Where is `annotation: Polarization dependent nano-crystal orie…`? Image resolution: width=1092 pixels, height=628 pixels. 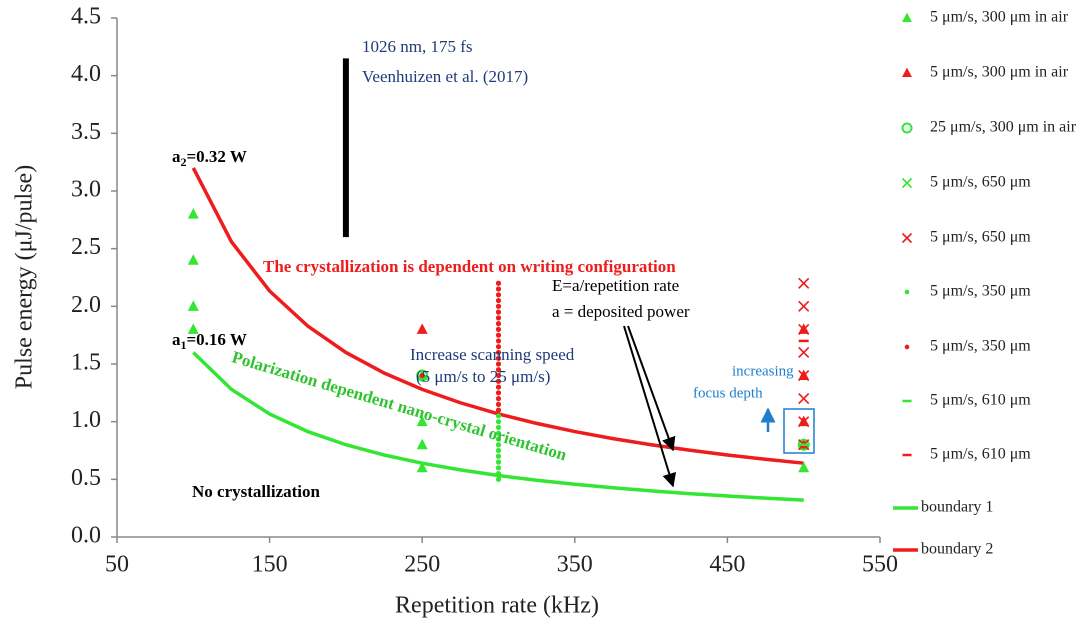 annotation: Polarization dependent nano-crystal orie… is located at coordinates (400, 405).